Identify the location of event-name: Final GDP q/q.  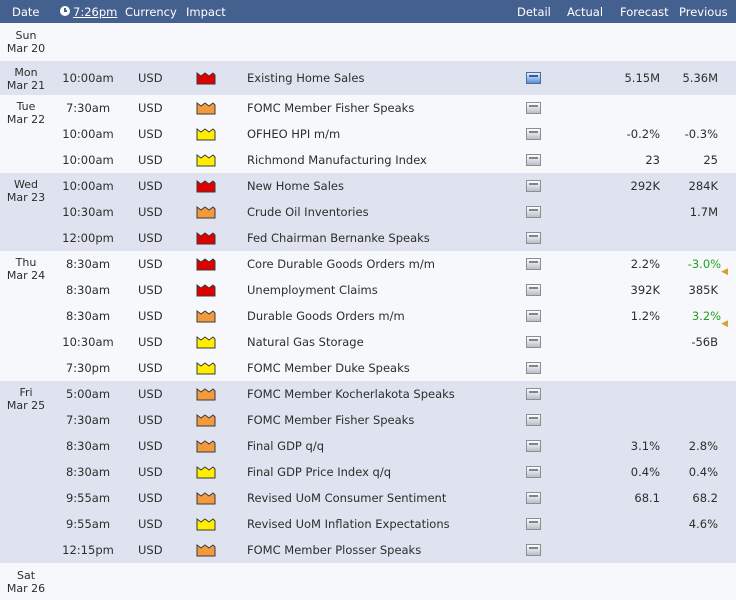
(285, 446).